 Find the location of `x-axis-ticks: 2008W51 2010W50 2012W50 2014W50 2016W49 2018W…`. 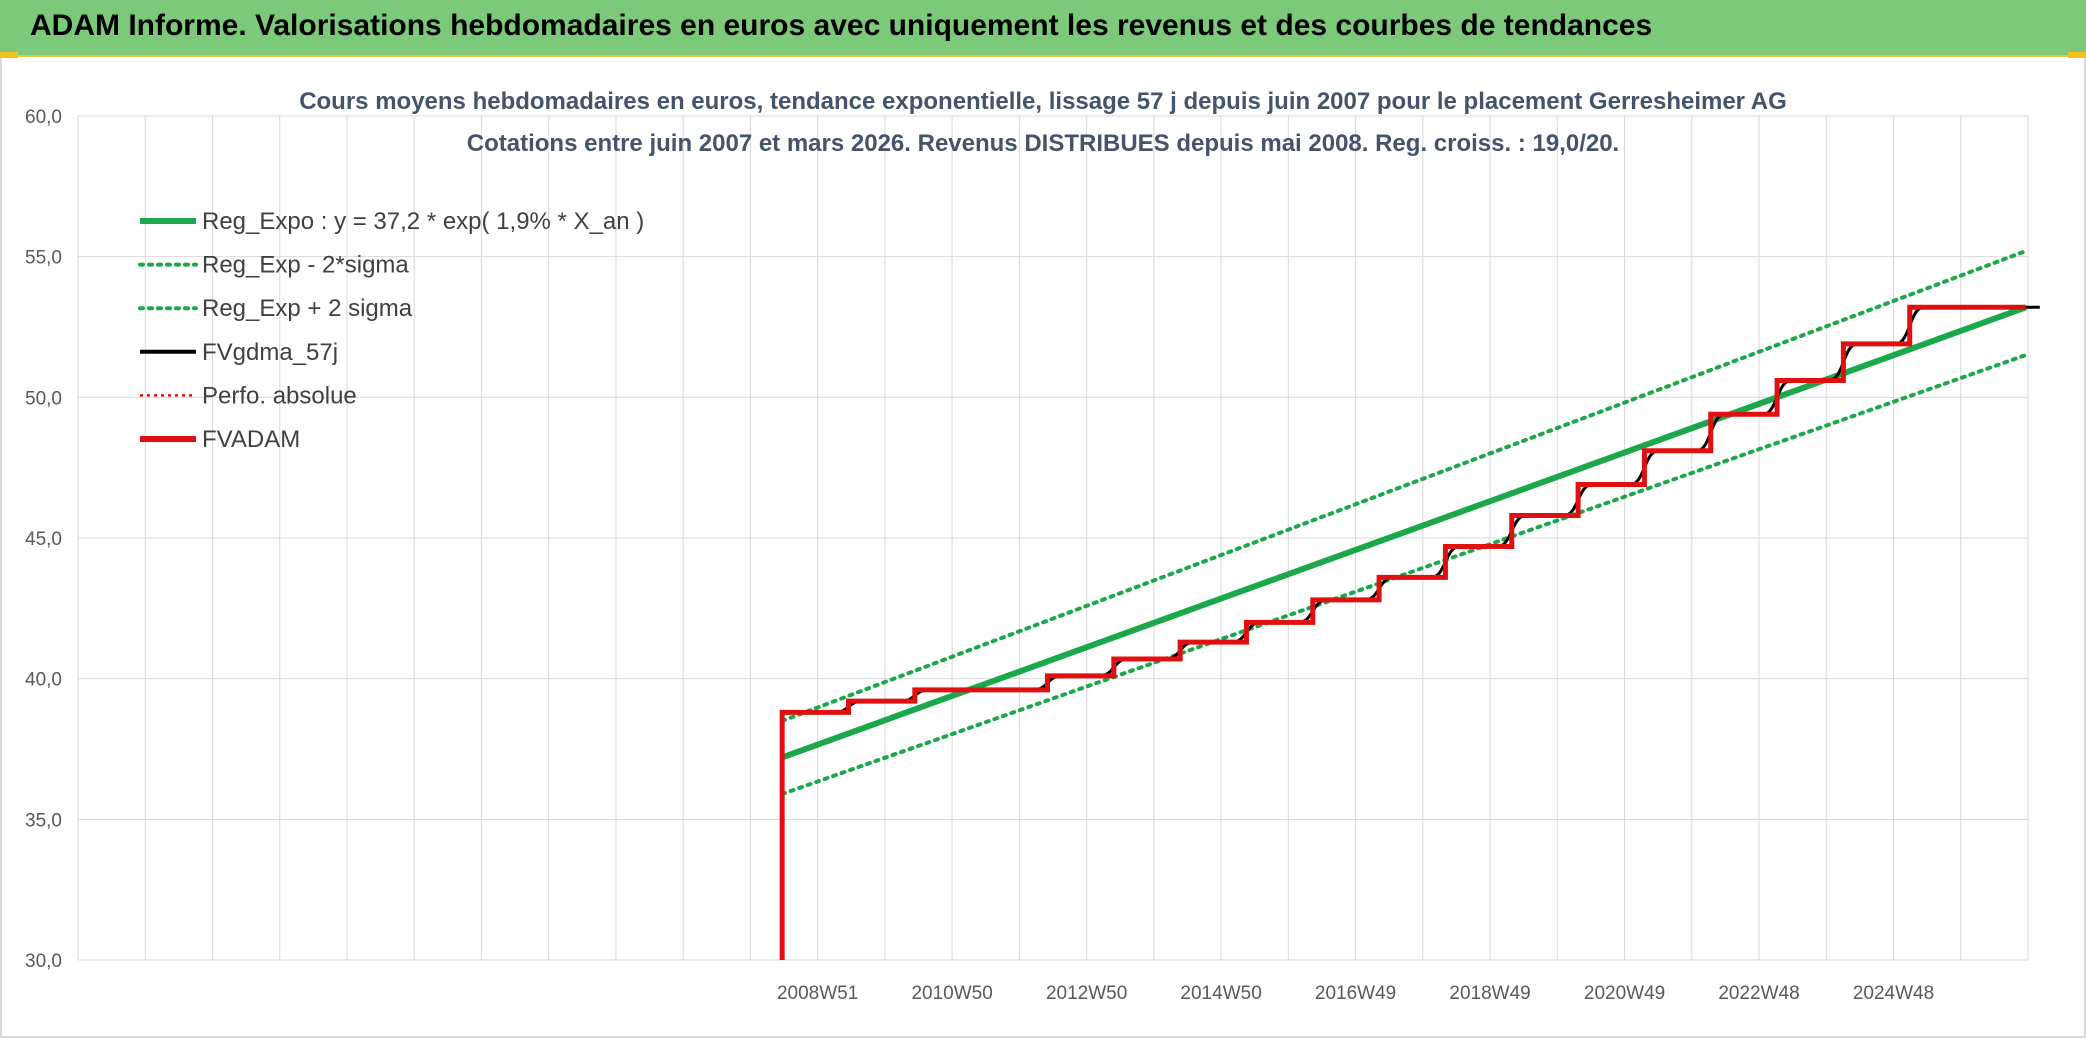

x-axis-ticks: 2008W51 2010W50 2012W50 2014W50 2016W49 2018W… is located at coordinates (1355, 993).